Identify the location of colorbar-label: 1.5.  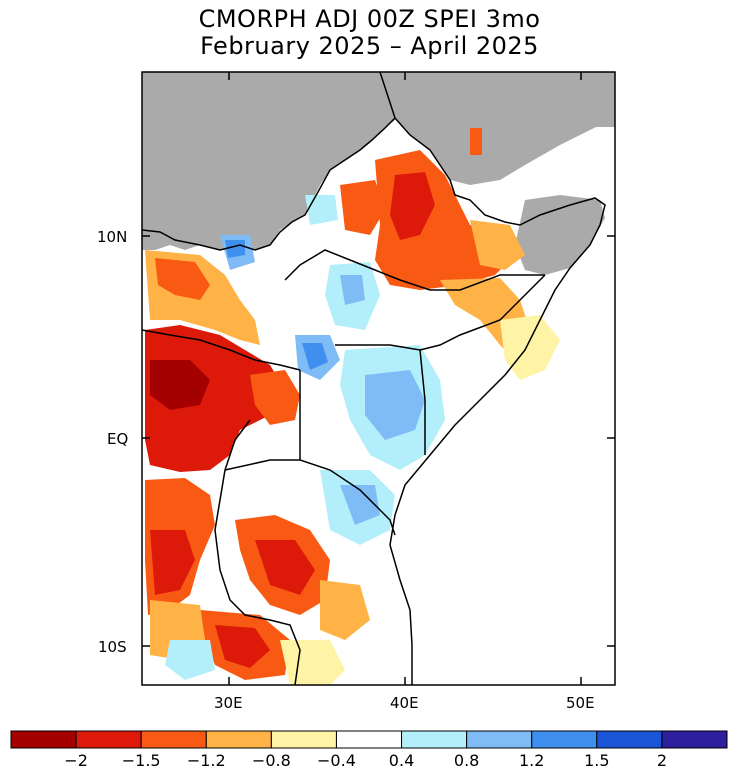
(597, 760).